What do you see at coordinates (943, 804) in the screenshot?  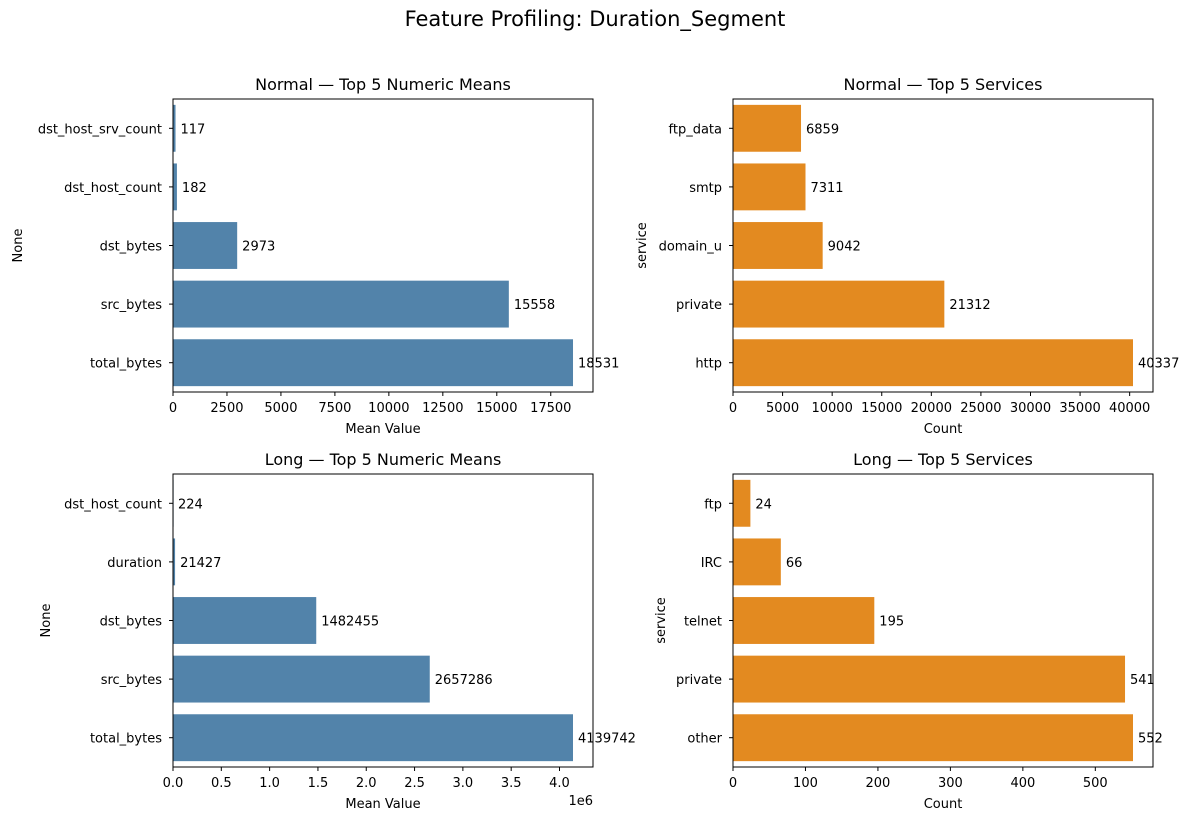 I see `chart-3-xlabel: Count` at bounding box center [943, 804].